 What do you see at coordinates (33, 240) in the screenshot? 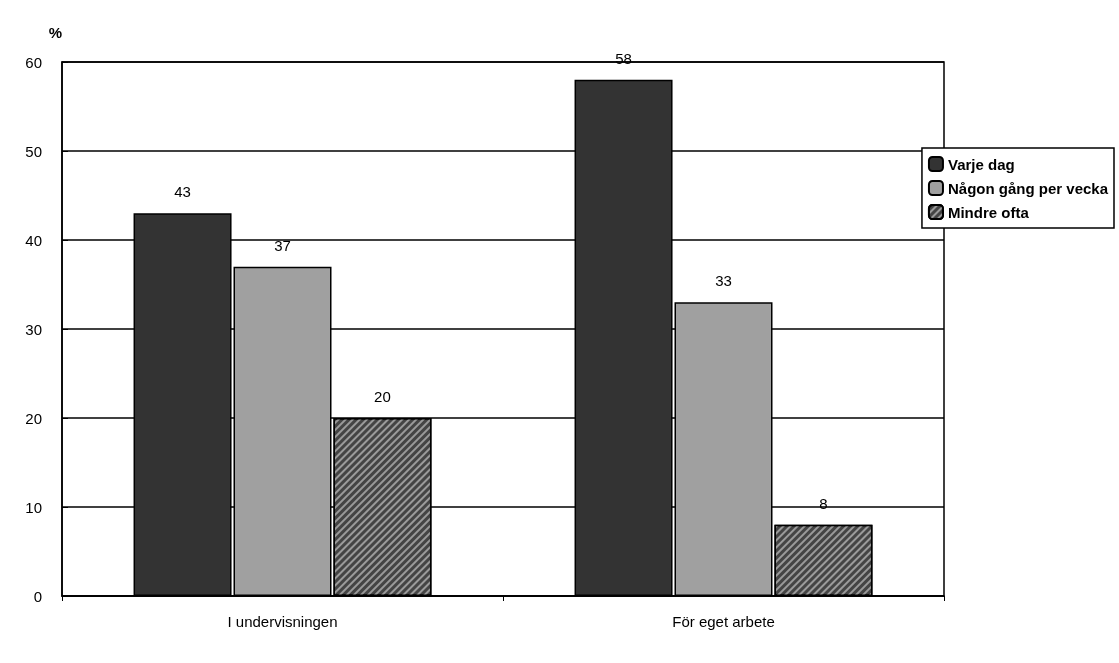
I see `y-tick-label: 40` at bounding box center [33, 240].